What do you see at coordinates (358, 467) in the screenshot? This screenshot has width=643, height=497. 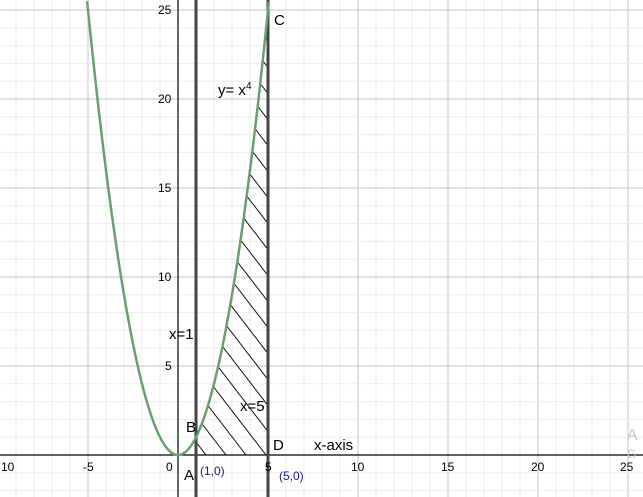 I see `x-tick-10: 10` at bounding box center [358, 467].